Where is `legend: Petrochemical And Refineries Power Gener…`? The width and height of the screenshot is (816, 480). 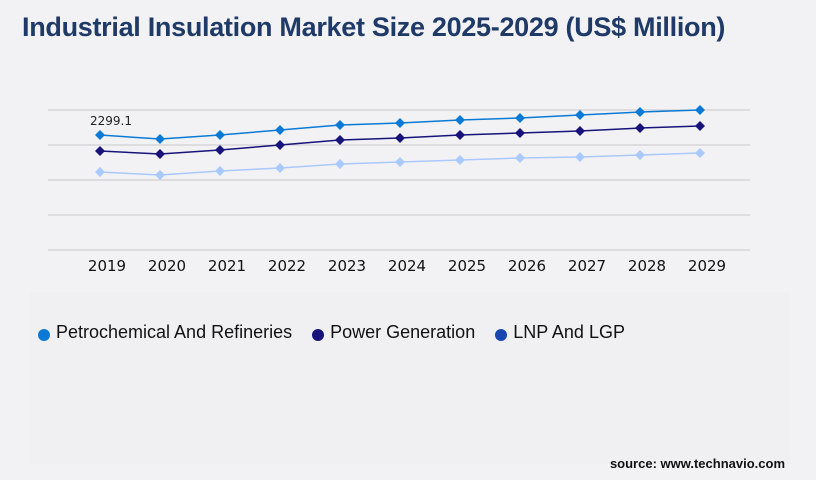
legend: Petrochemical And Refineries Power Gener… is located at coordinates (331, 332).